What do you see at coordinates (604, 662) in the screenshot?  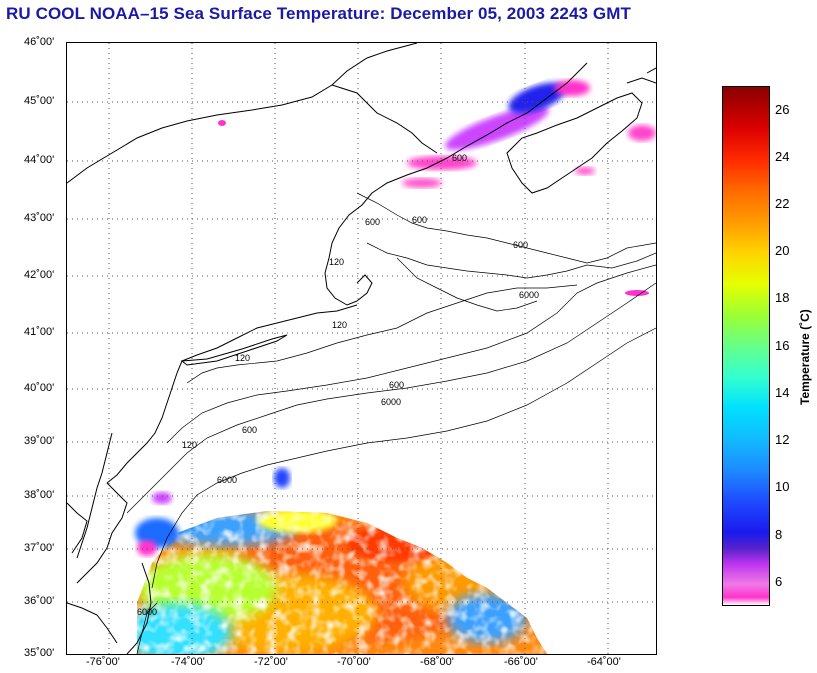 I see `lon-label: -64˚00'` at bounding box center [604, 662].